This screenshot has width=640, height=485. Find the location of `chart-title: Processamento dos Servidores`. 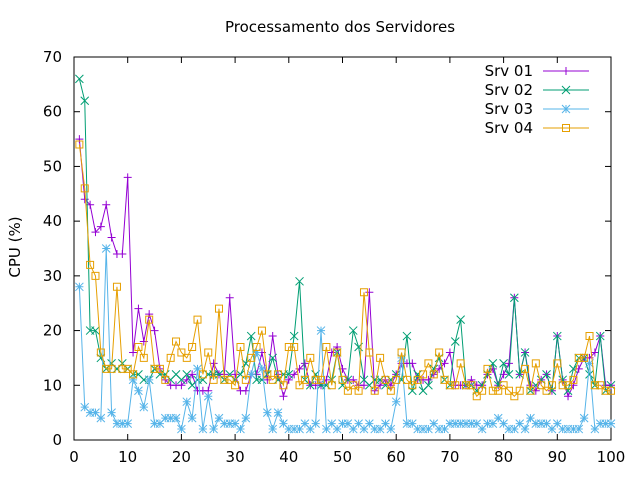

chart-title: Processamento dos Servidores is located at coordinates (340, 27).